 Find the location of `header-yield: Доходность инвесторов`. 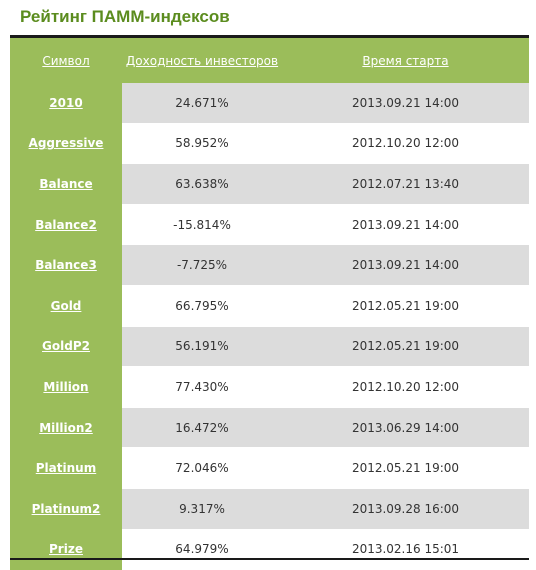

header-yield: Доходность инвесторов is located at coordinates (202, 59).